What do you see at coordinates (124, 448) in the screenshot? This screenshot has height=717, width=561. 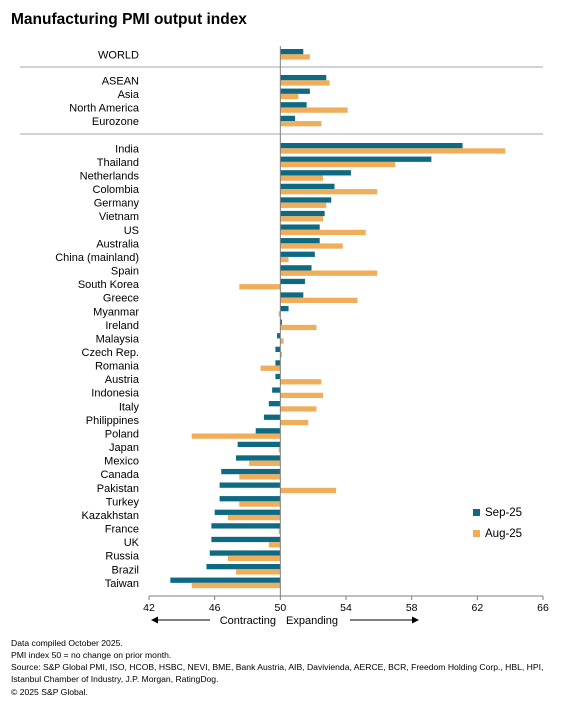 I see `category-label: Japan` at bounding box center [124, 448].